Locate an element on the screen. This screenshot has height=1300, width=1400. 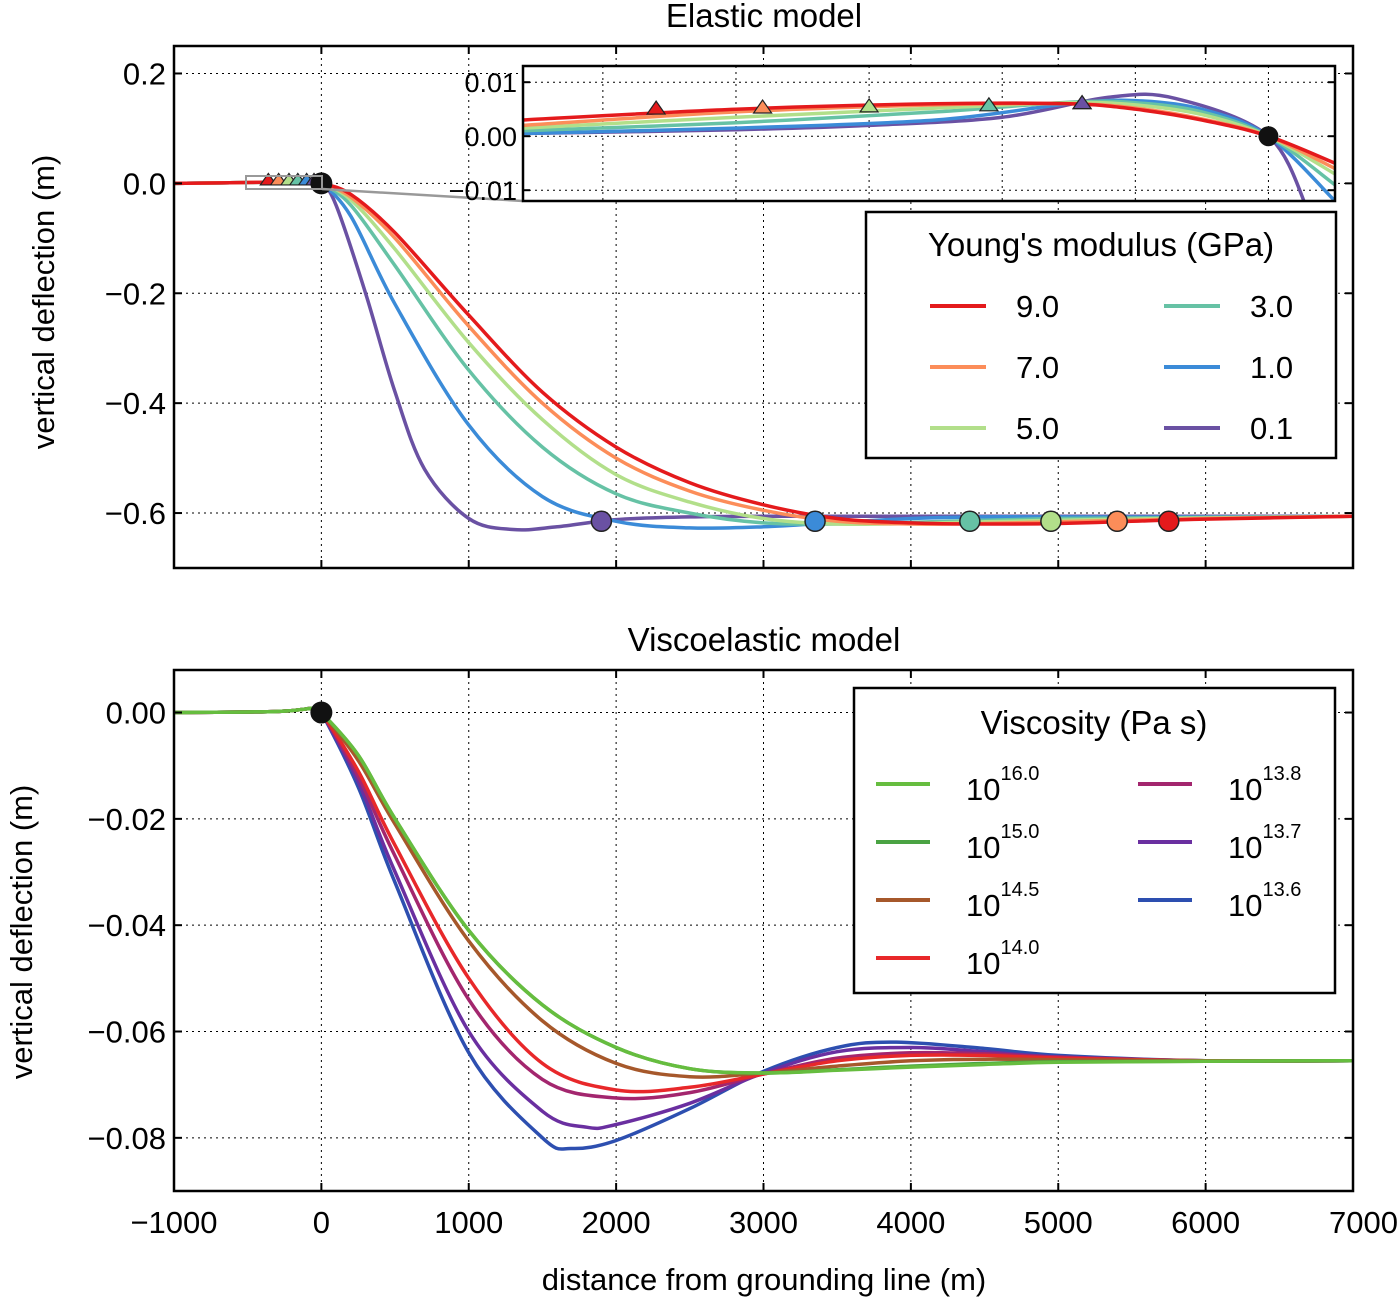
elastic-legend-label: 9.0 is located at coordinates (1037, 306).